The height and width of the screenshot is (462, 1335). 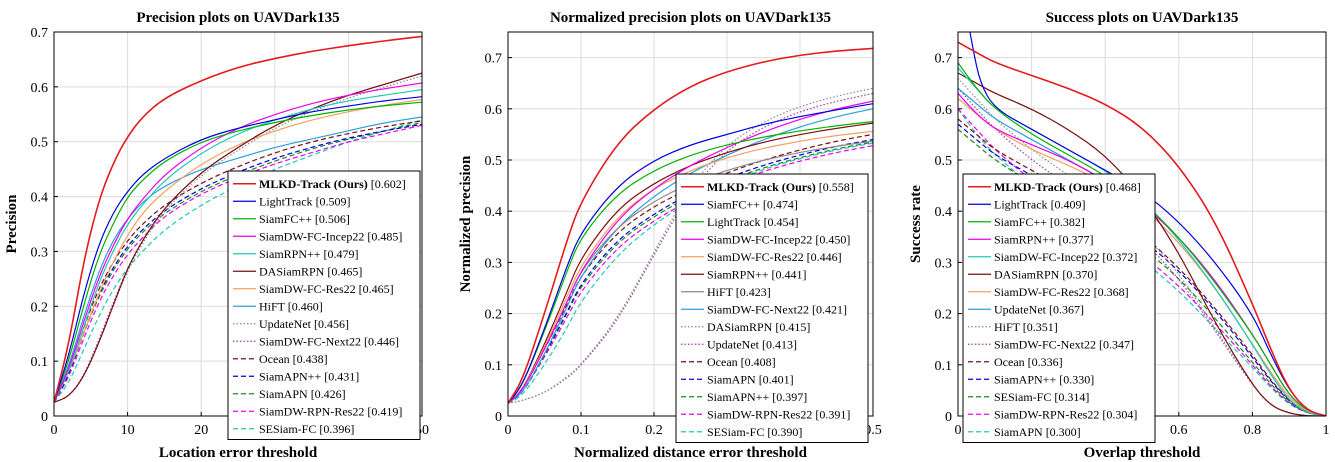 What do you see at coordinates (1028, 362) in the screenshot?
I see `legend-label: Ocean [0.336]` at bounding box center [1028, 362].